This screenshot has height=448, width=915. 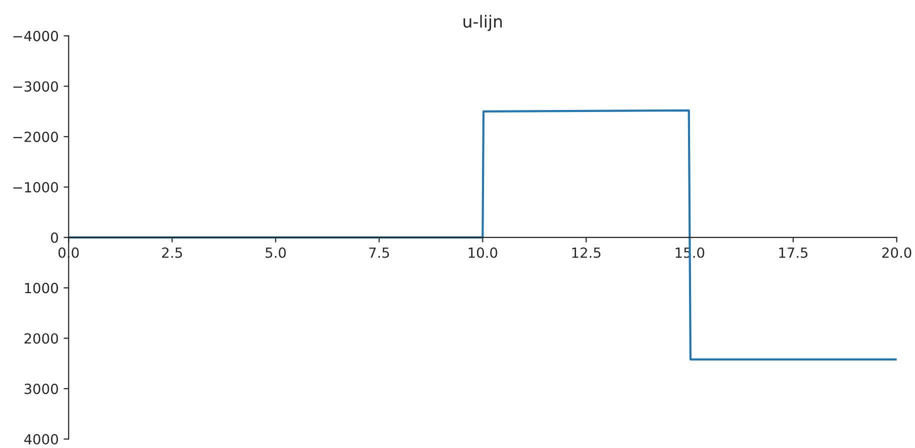 I want to click on y-tick-label: 2000, so click(x=41, y=338).